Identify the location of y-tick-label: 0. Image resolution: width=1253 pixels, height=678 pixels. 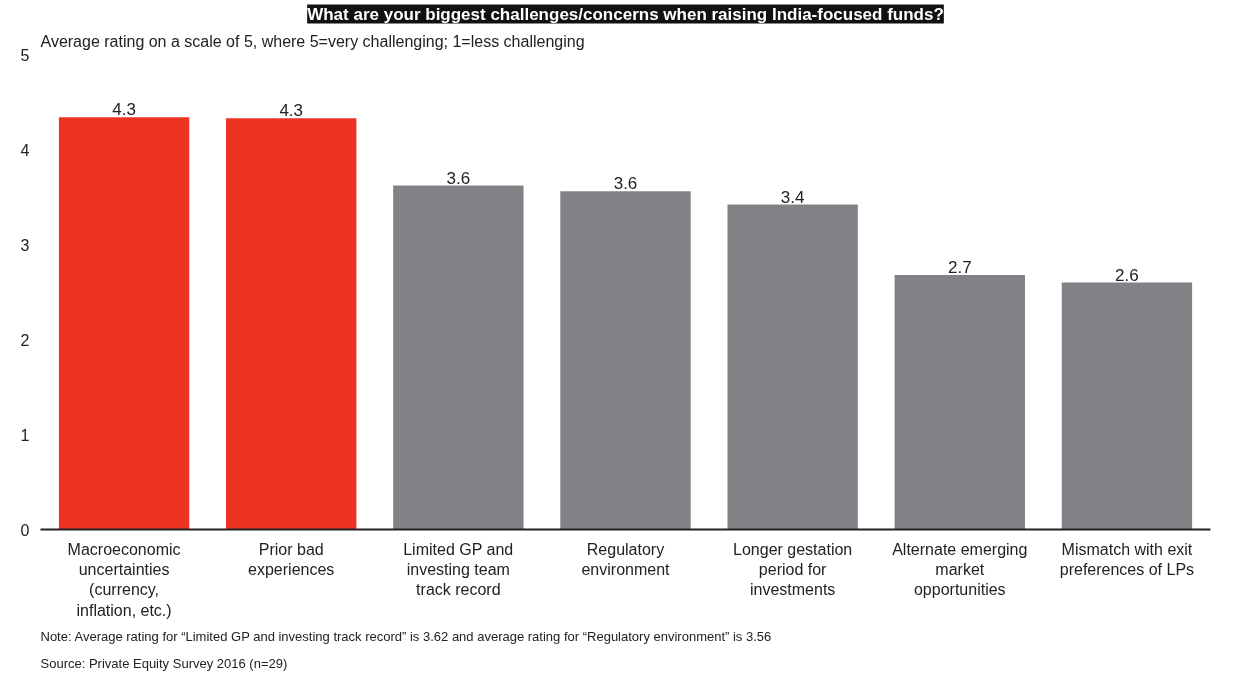
(25, 530).